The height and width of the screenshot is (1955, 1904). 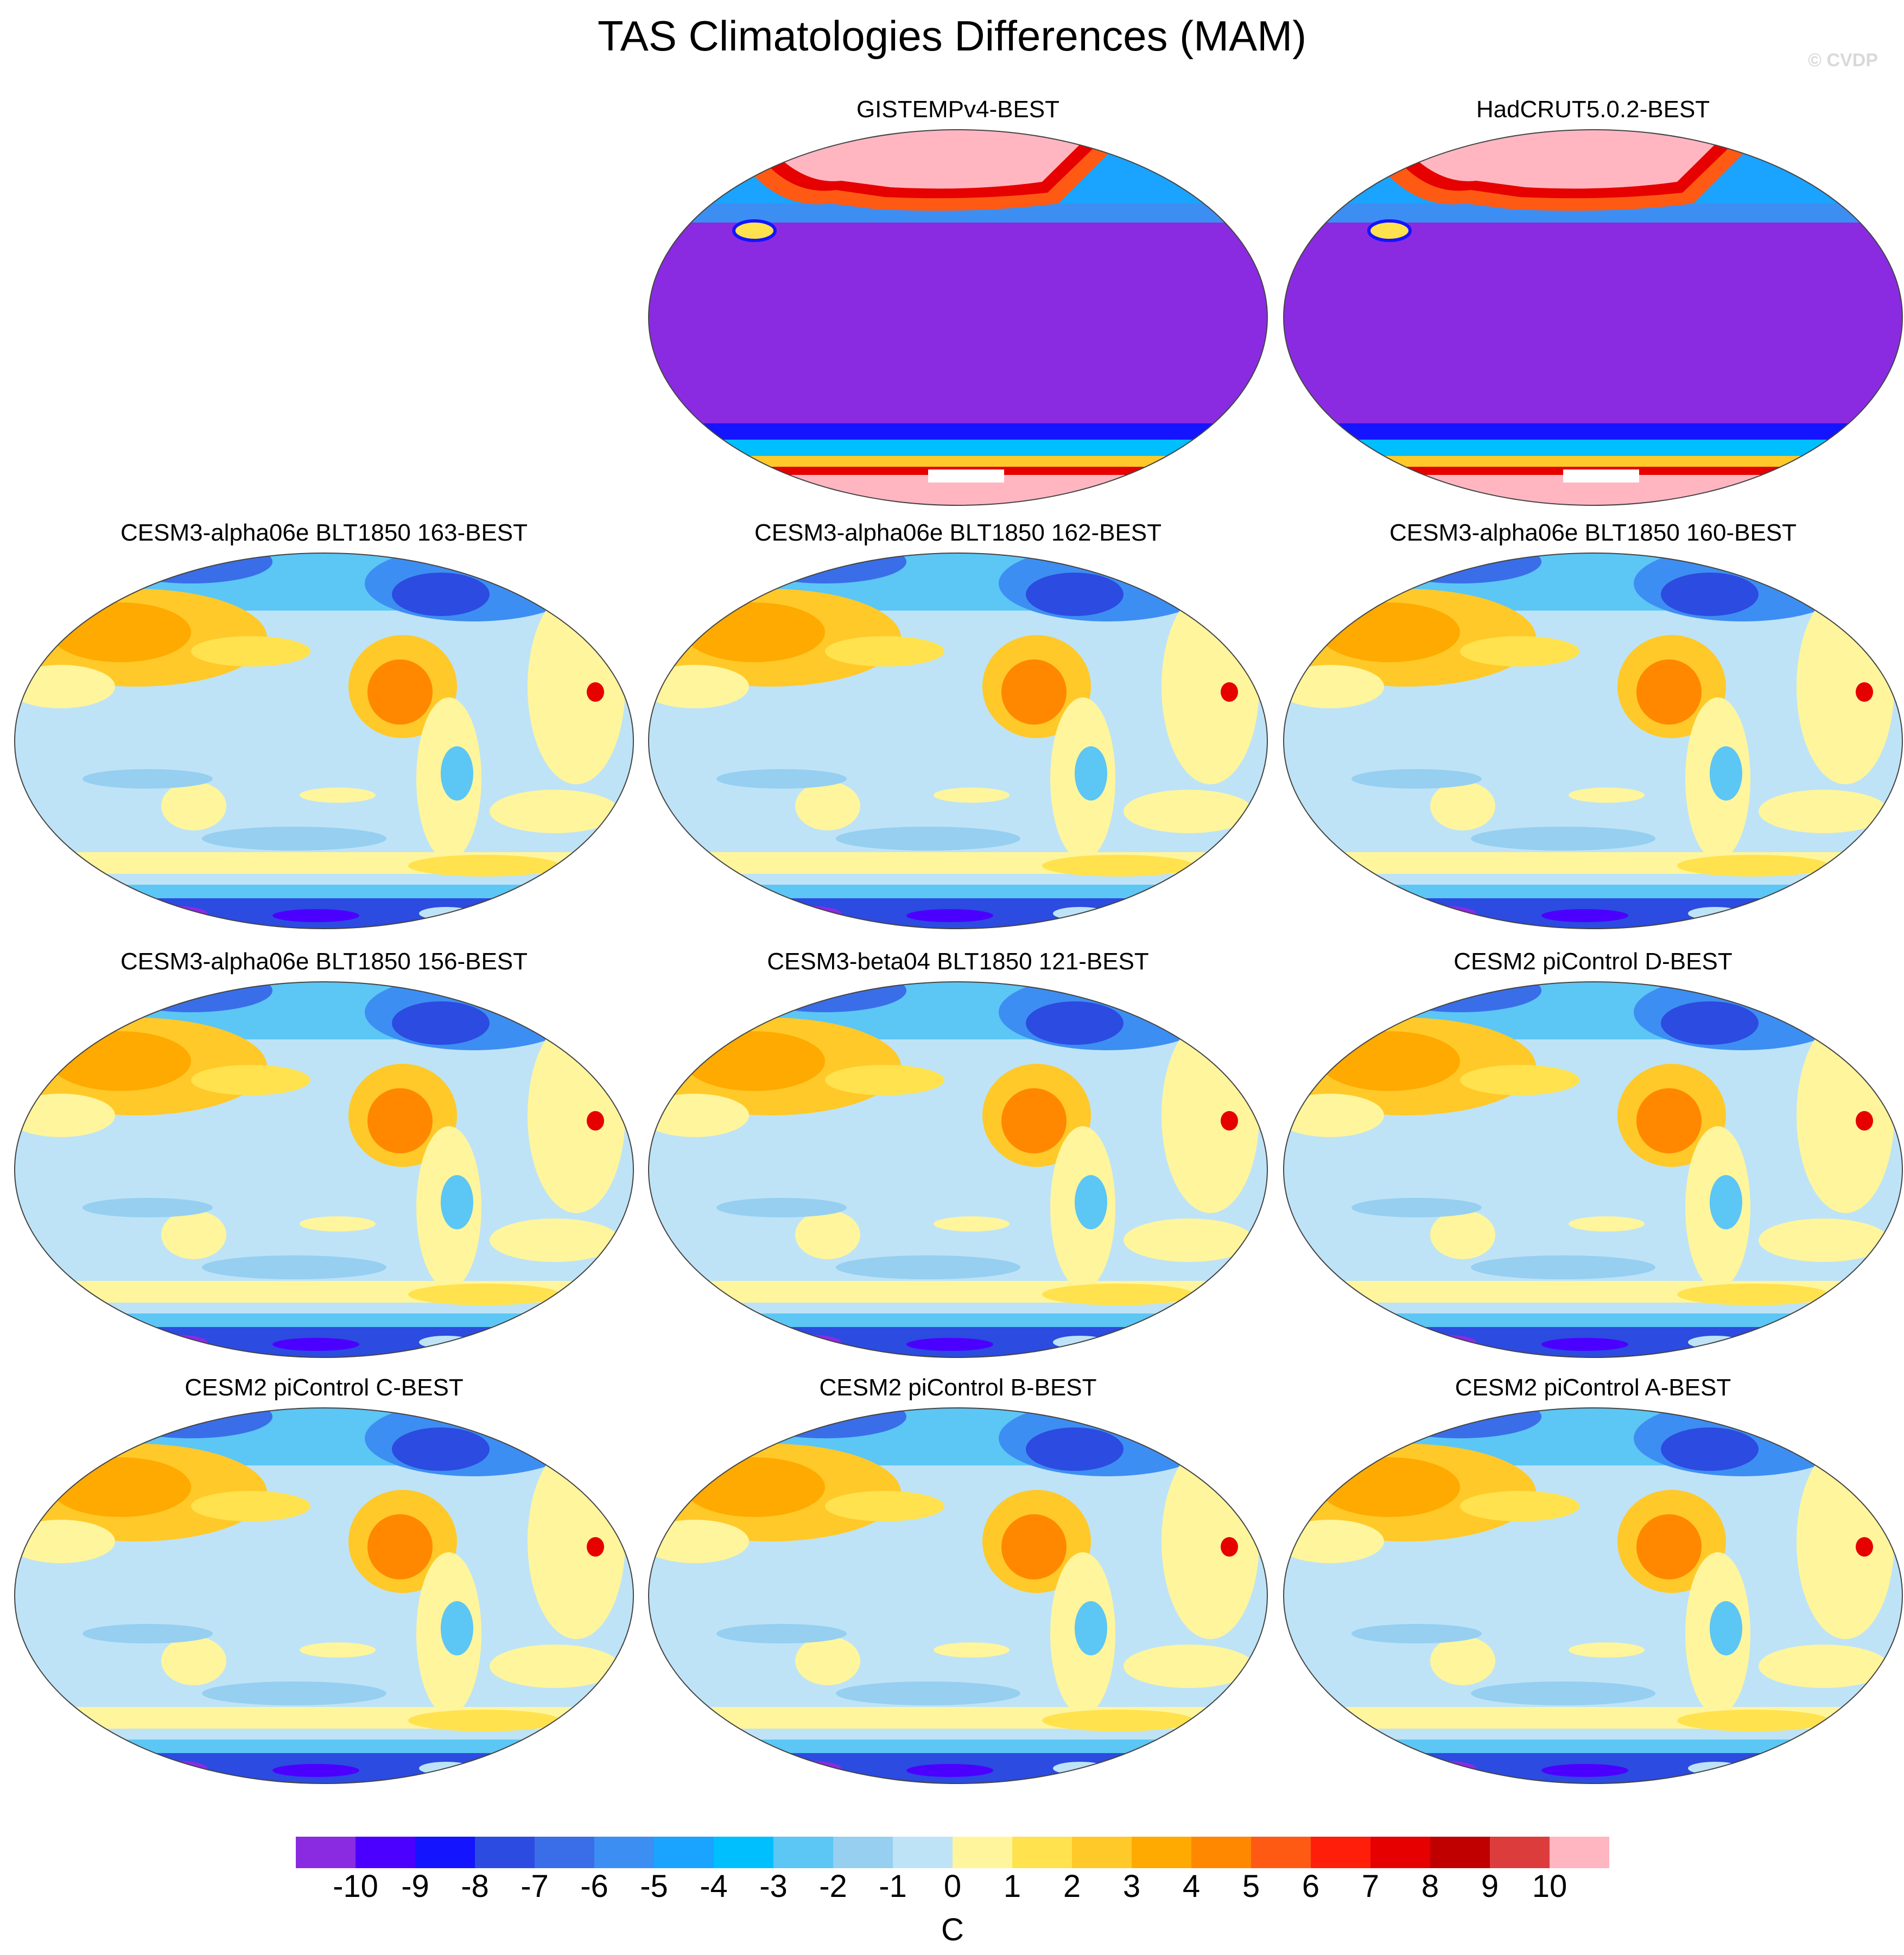 I want to click on colorbar, so click(x=952, y=1852).